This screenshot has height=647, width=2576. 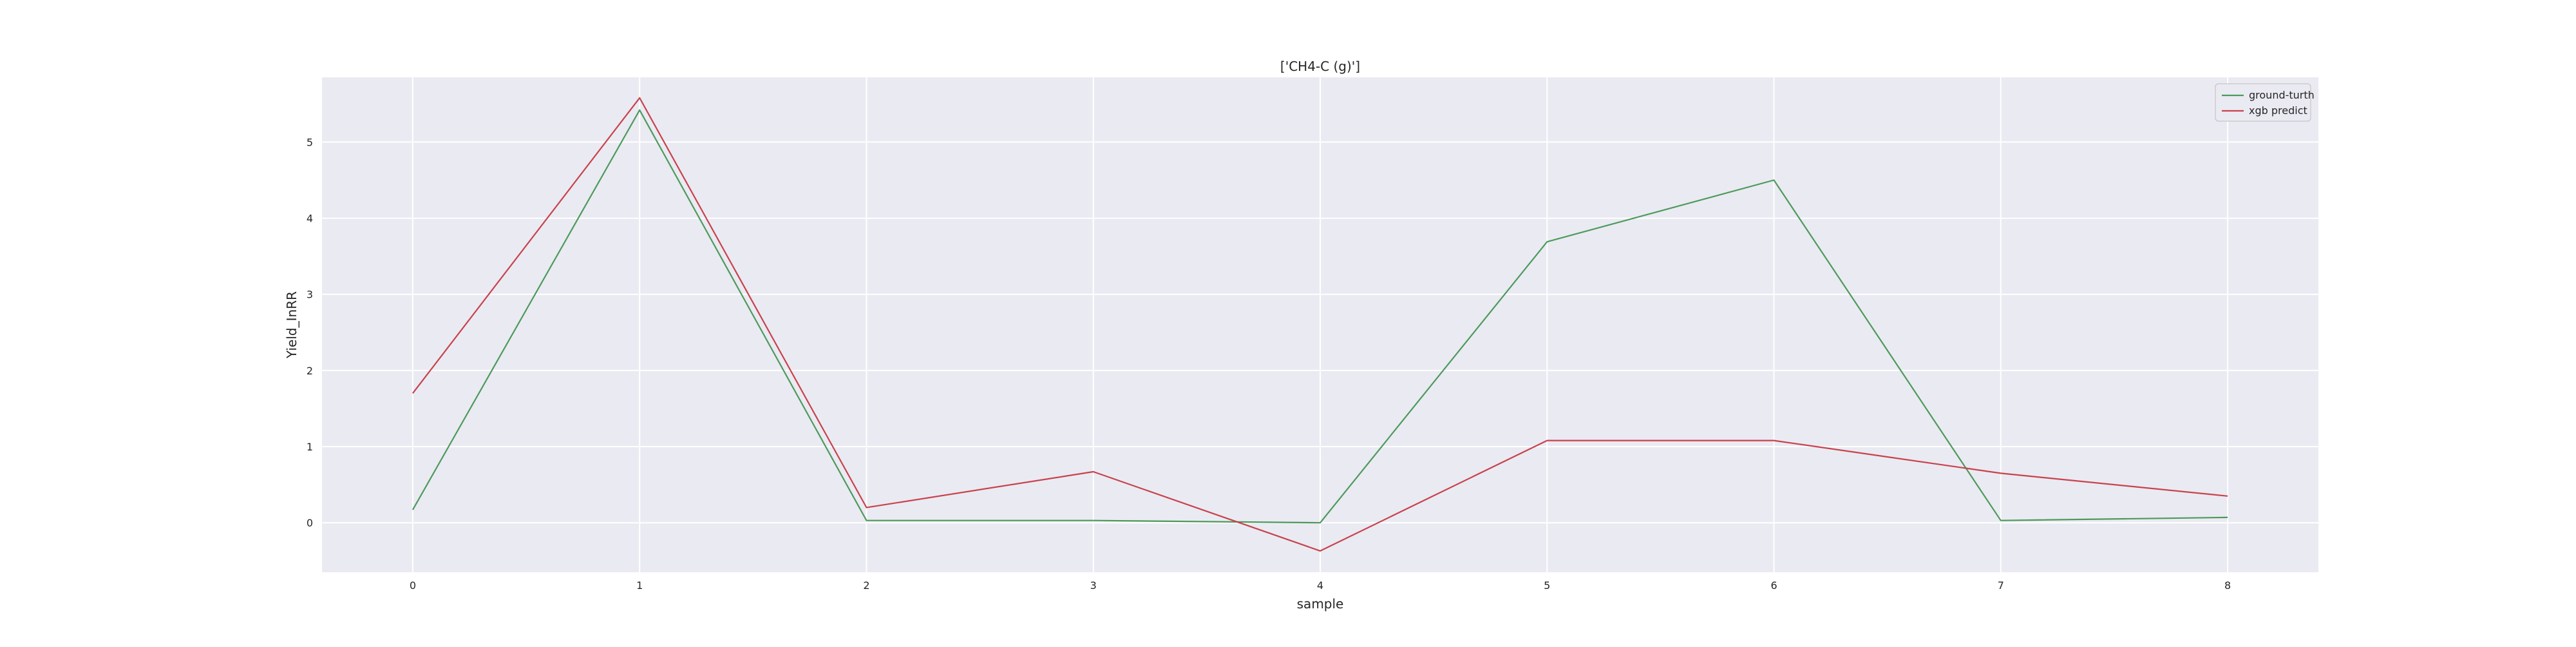 I want to click on x-tick-label: 6, so click(x=1773, y=585).